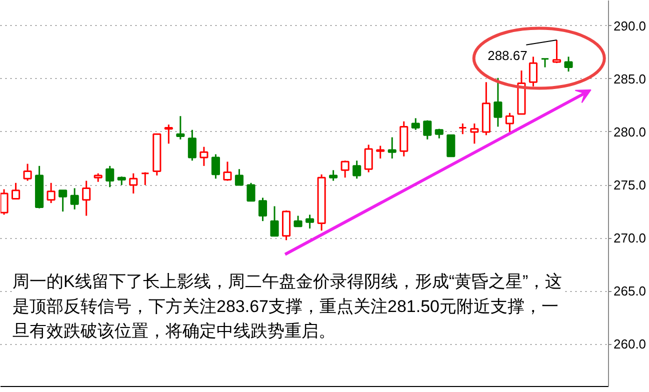 This screenshot has height=392, width=649. What do you see at coordinates (630, 78) in the screenshot?
I see `y-tick-label: 285.0` at bounding box center [630, 78].